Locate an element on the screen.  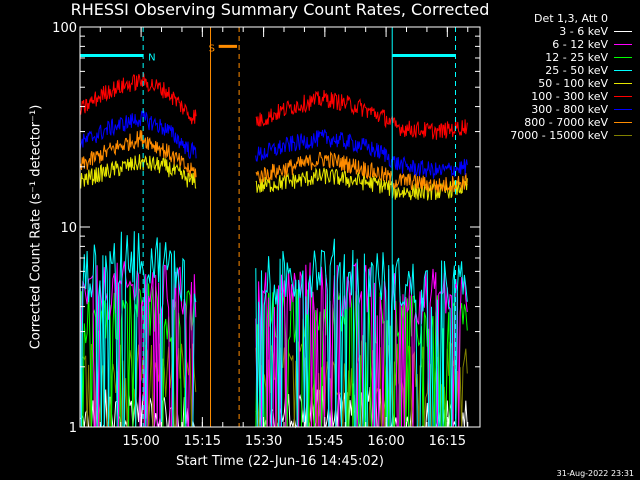
legend-item-label: 100 - 300 keV is located at coordinates (569, 96).